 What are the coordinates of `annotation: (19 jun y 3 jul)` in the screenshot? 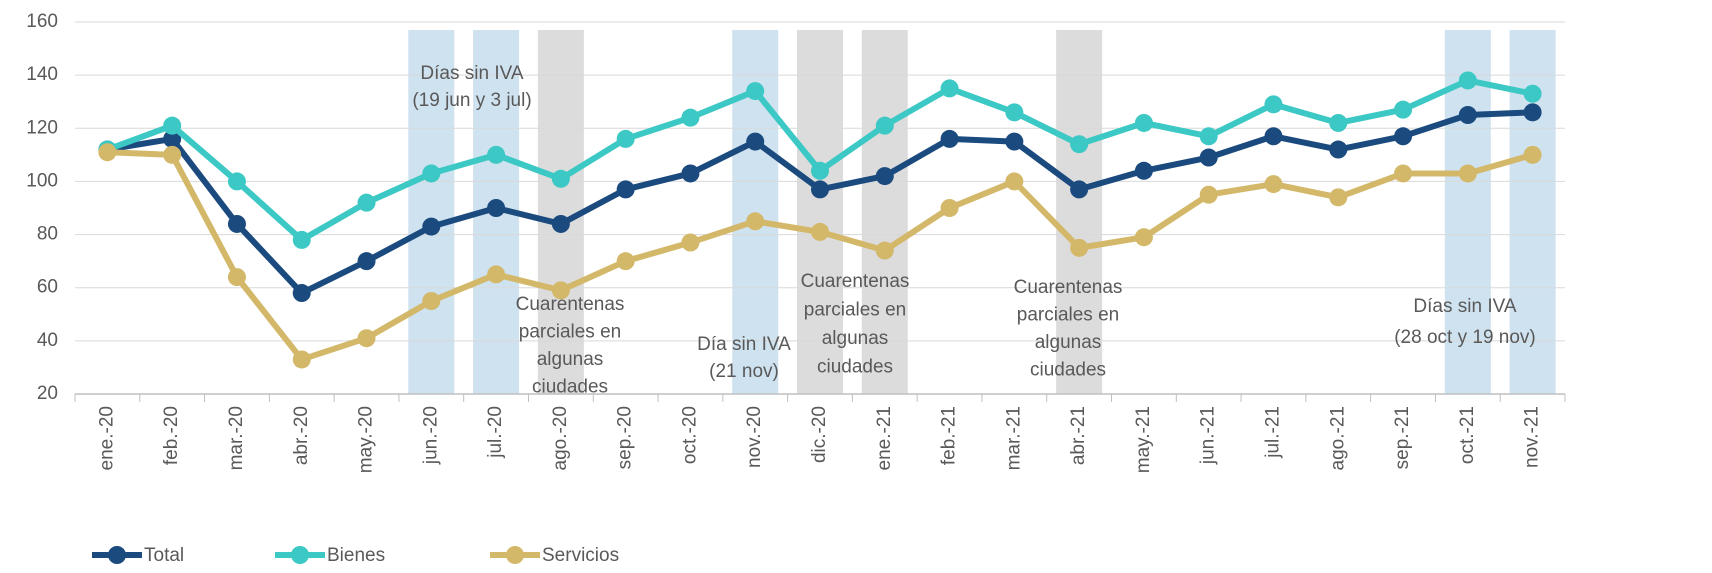 It's located at (471, 100).